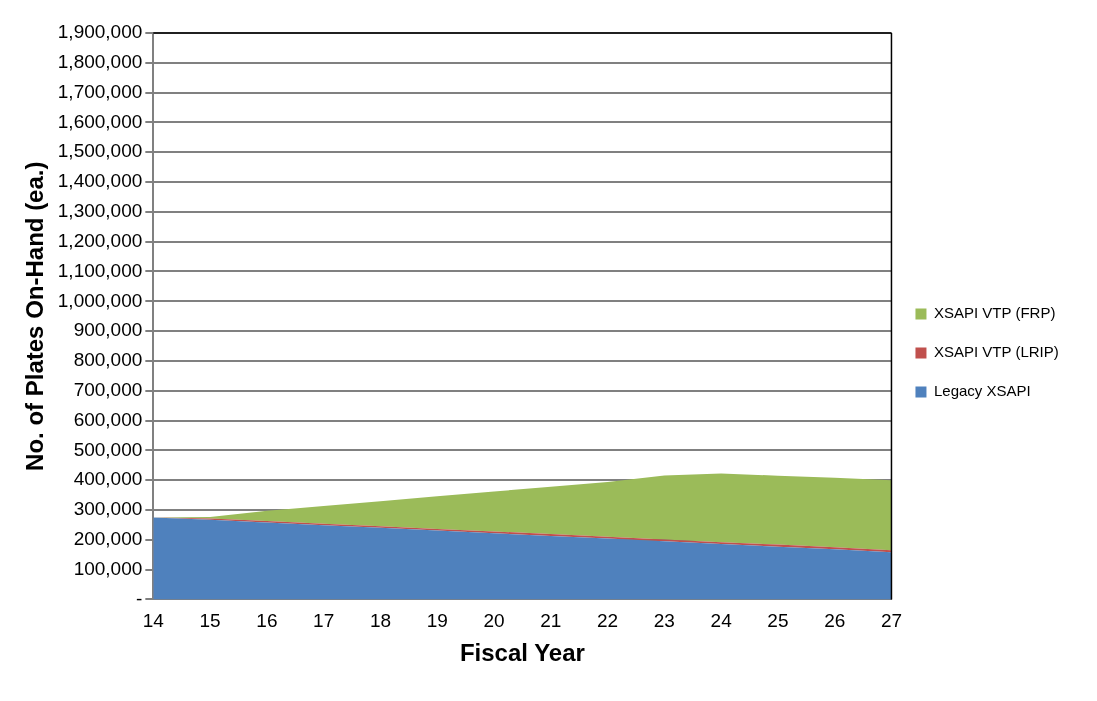 Image resolution: width=1097 pixels, height=701 pixels. What do you see at coordinates (100, 62) in the screenshot?
I see `y-tick-label: 1,800,000` at bounding box center [100, 62].